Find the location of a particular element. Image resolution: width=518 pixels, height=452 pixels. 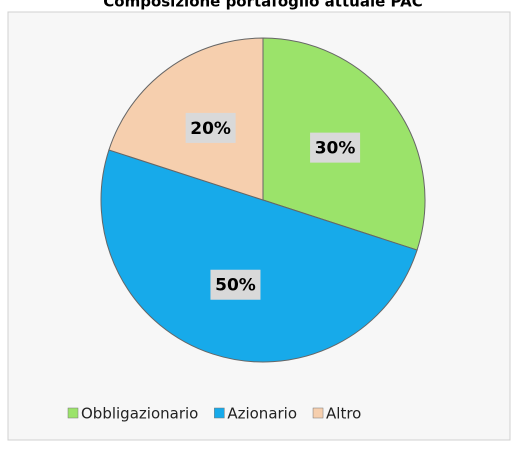

chart-title: Composizione portafoglio attuale PAC is located at coordinates (262, 5).